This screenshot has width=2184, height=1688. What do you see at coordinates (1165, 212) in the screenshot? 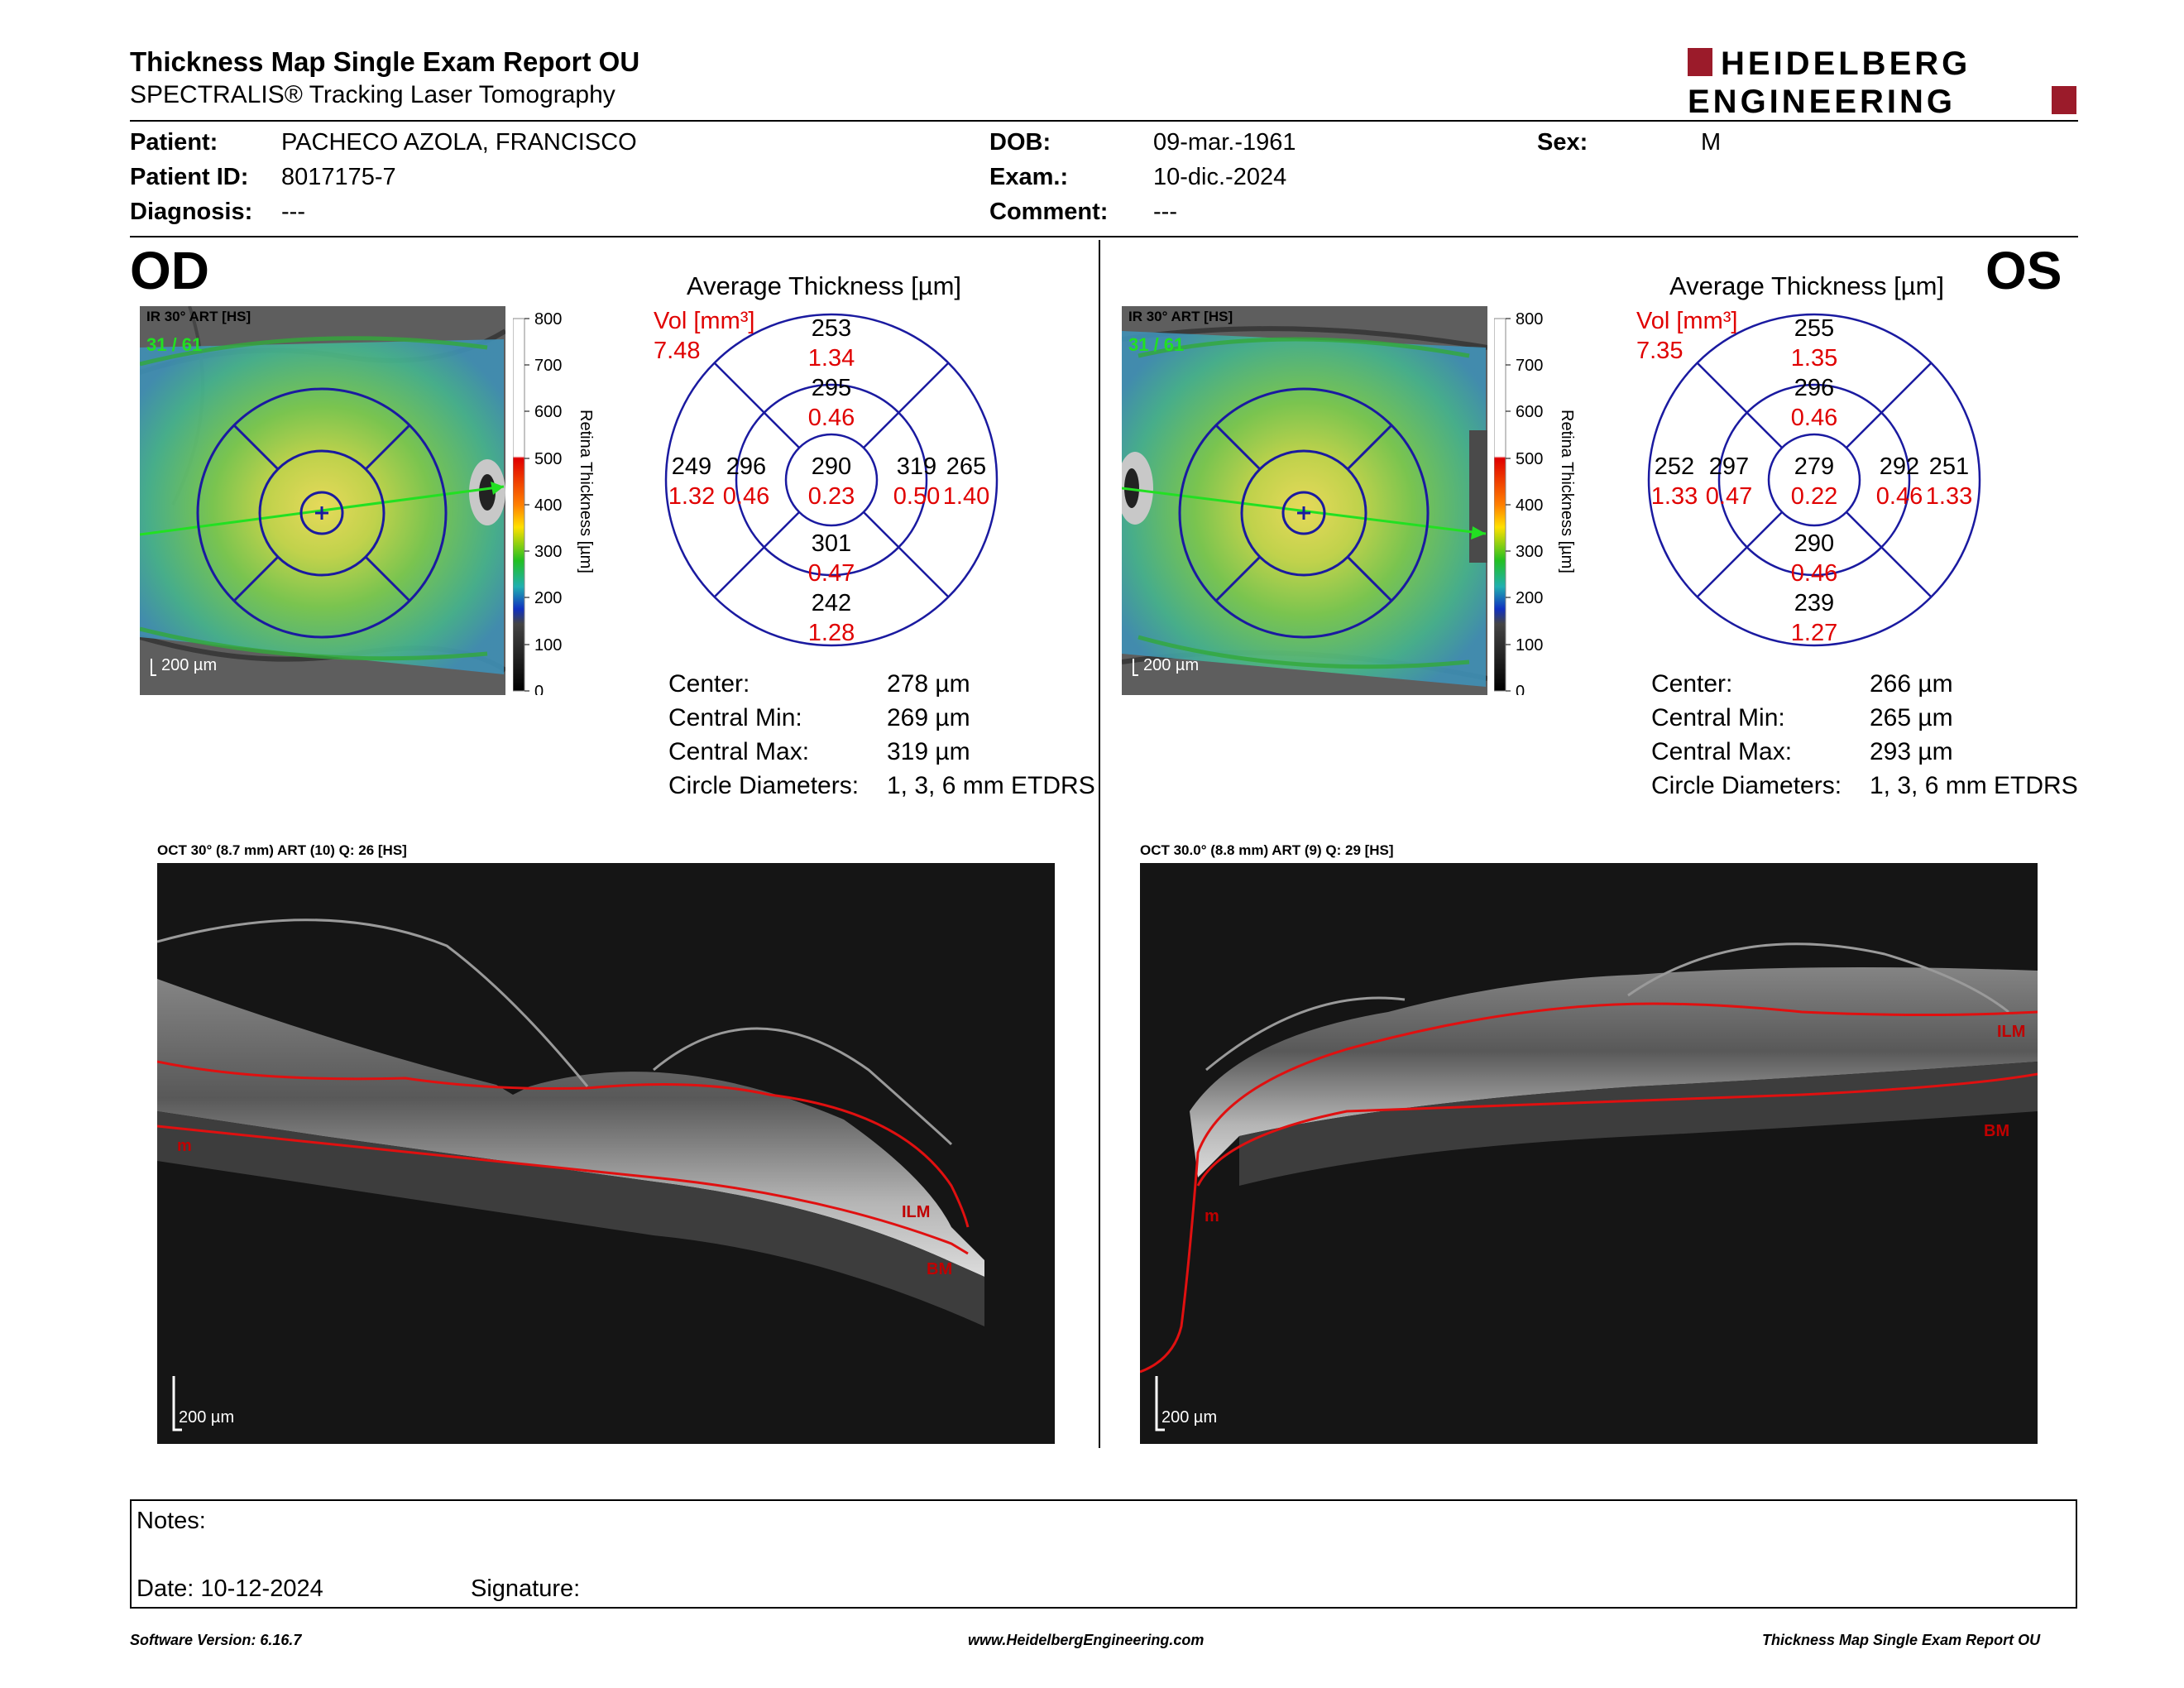
I see `comment-value: ---` at bounding box center [1165, 212].